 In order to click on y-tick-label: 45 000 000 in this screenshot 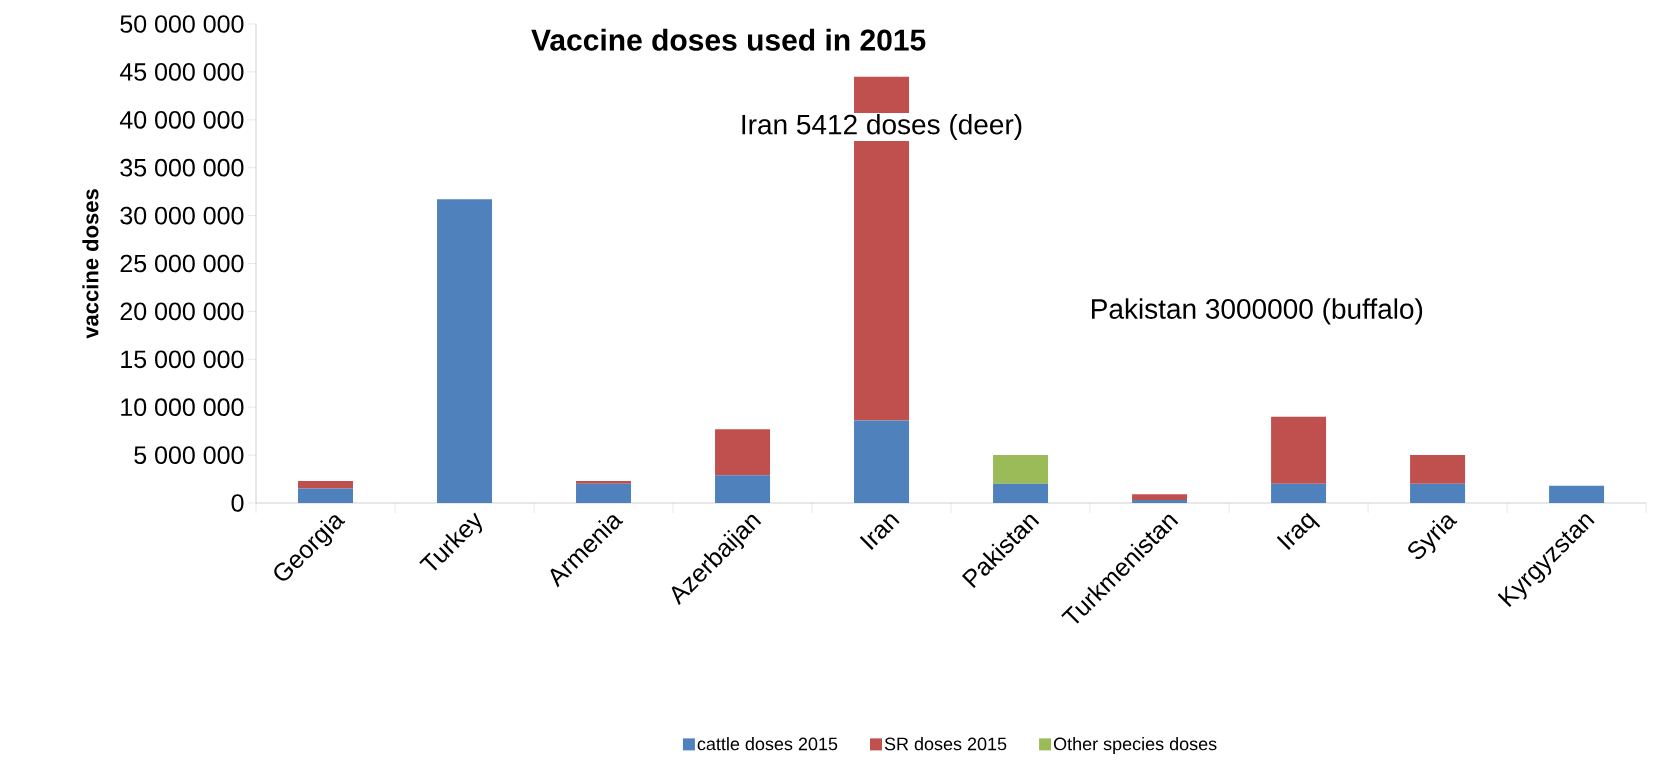, I will do `click(181, 72)`.